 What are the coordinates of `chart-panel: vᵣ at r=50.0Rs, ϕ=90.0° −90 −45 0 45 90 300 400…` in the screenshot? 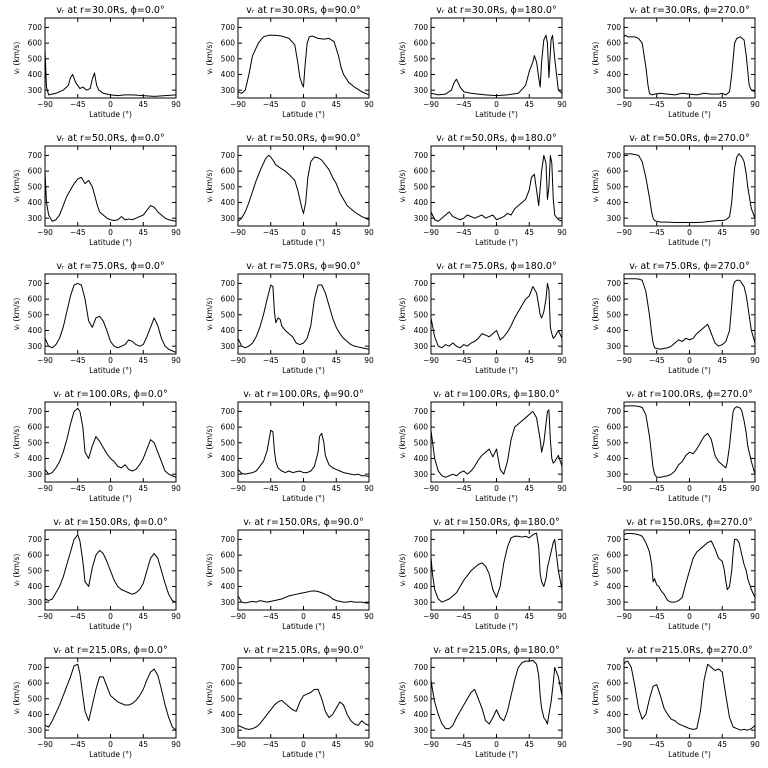 It's located at (289, 190).